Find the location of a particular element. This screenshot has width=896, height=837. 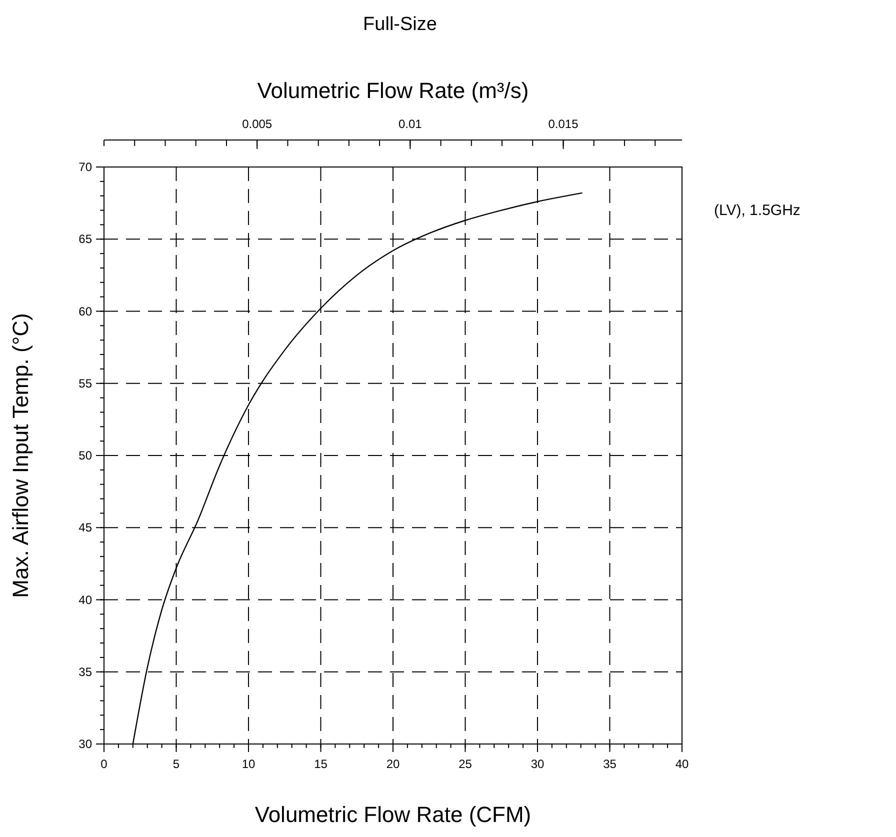

x2-tick-label: 0.01 is located at coordinates (410, 124).